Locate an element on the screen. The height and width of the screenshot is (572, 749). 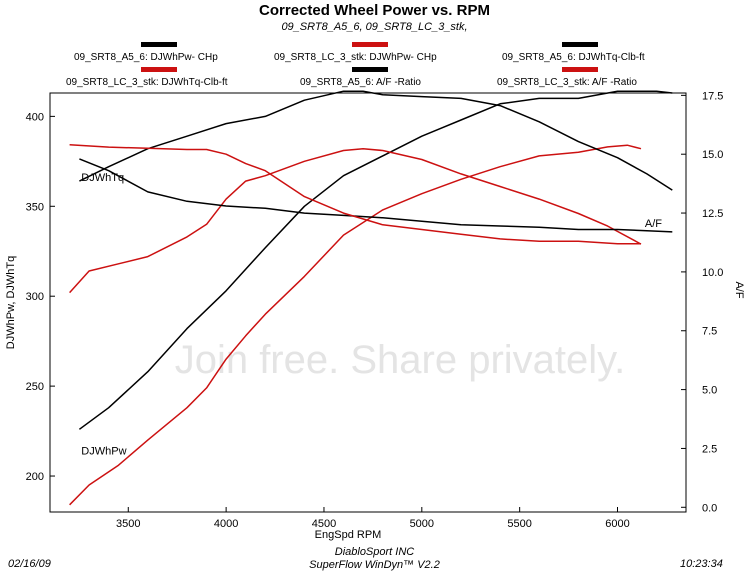
x-tick-label: 5500 is located at coordinates (519, 524).